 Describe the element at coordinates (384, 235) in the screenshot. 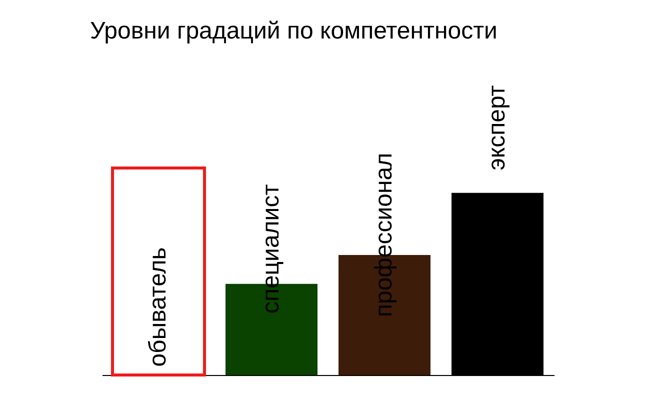

I see `x-tick-label: профессионал` at that location.